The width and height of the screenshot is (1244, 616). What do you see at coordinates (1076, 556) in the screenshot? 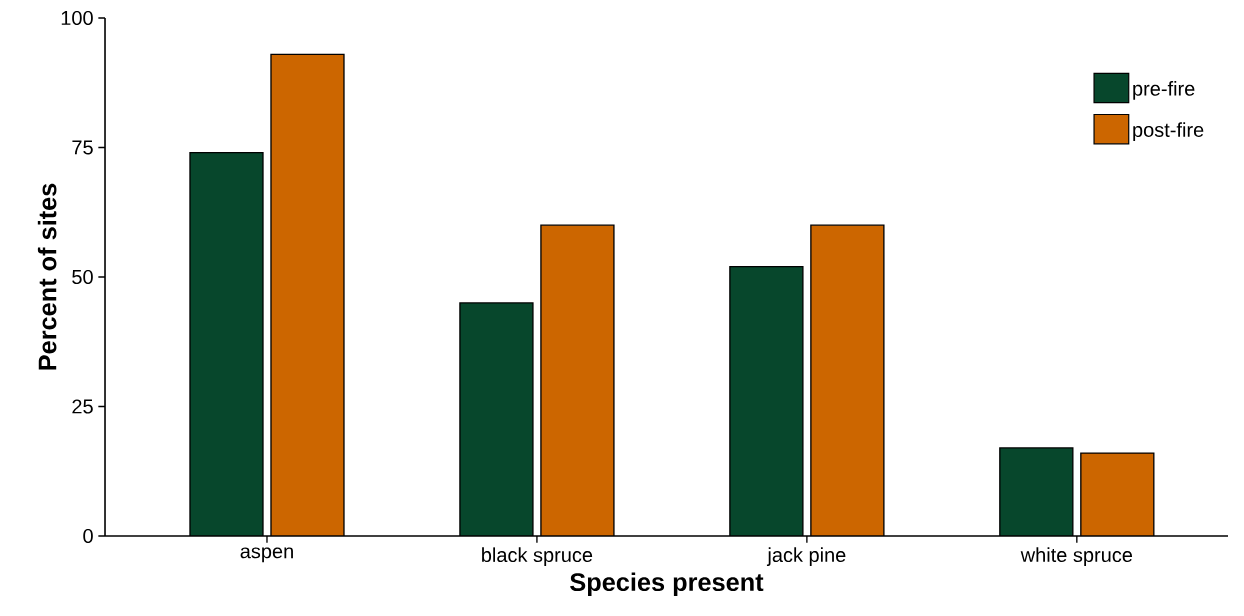
I see `x-tick-label: white spruce` at bounding box center [1076, 556].